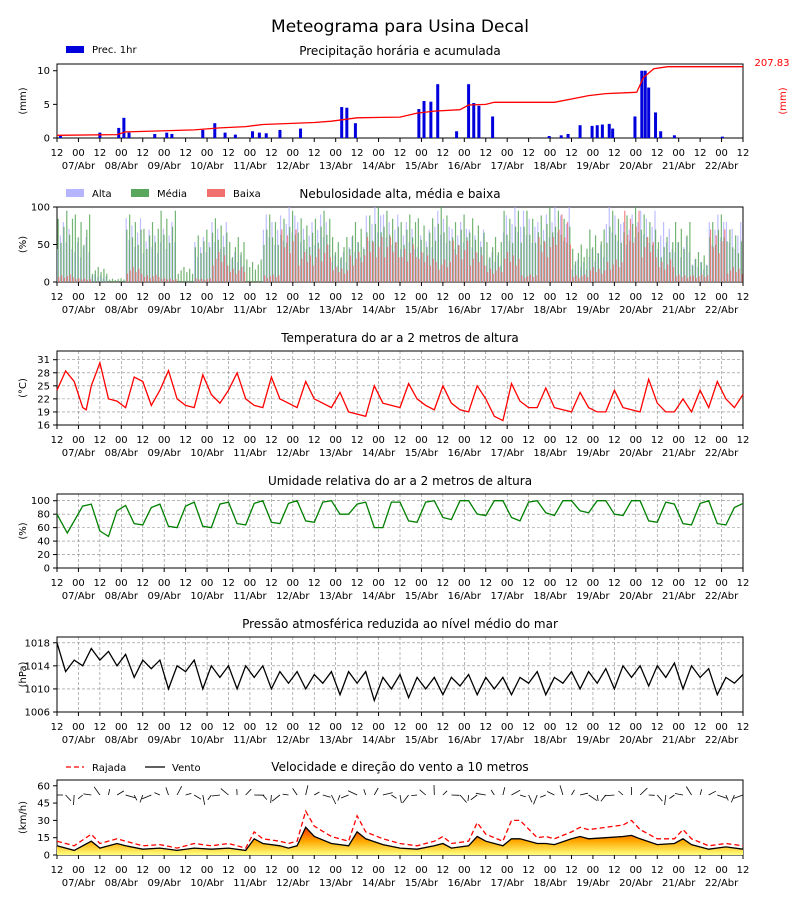 The width and height of the screenshot is (800, 900). Describe the element at coordinates (400, 672) in the screenshot. I see `pressure-line` at that location.